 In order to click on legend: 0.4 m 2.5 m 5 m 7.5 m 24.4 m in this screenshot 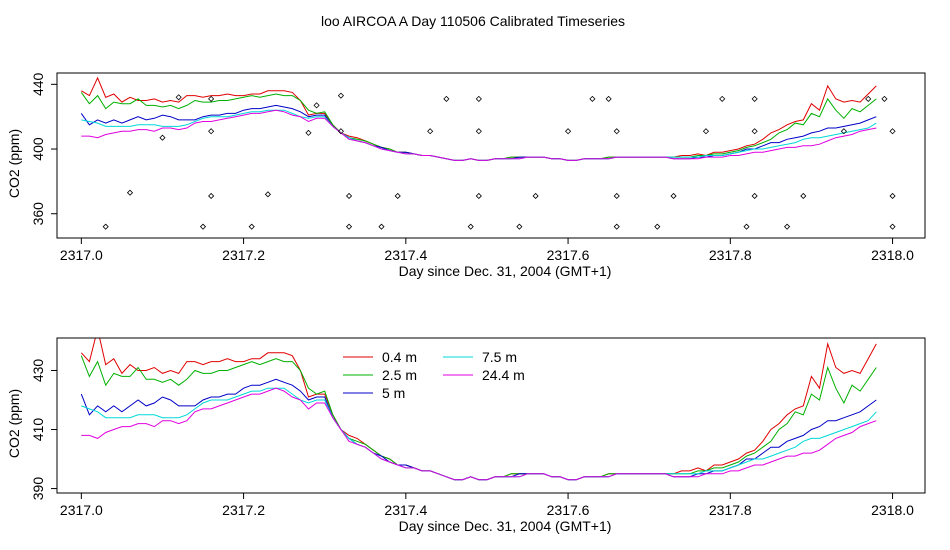, I will do `click(434, 375)`.